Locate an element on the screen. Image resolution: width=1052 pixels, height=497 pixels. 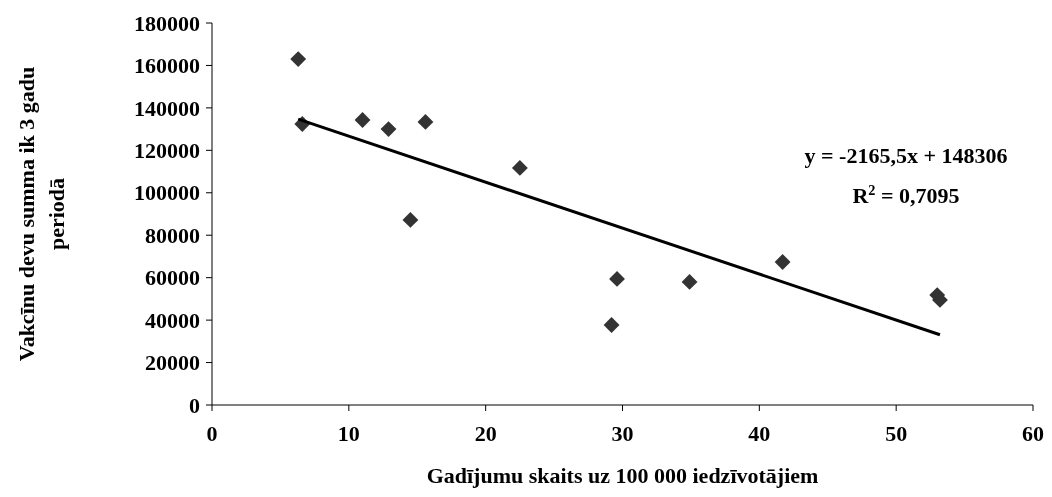
y-tick-label: 40000 is located at coordinates (172, 320).